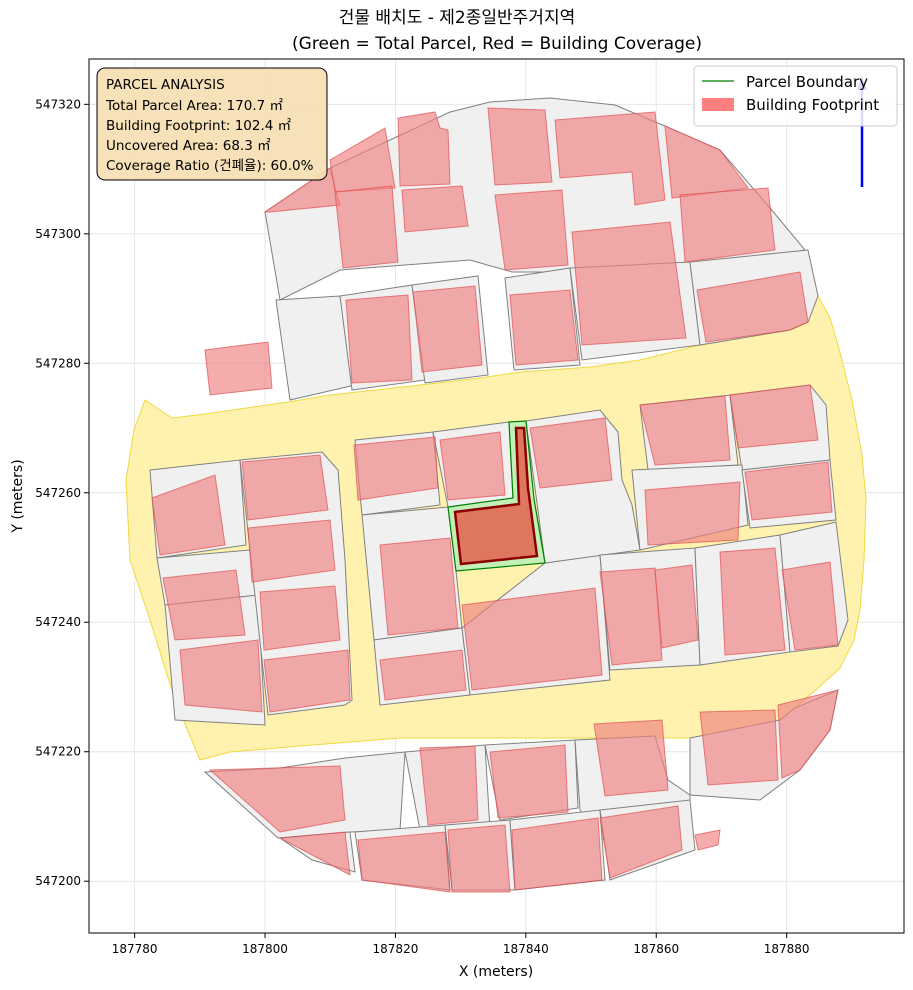 This screenshot has height=990, width=913. What do you see at coordinates (199, 126) in the screenshot?
I see `info-footprint: Building Footprint: 102.4 ㎡` at bounding box center [199, 126].